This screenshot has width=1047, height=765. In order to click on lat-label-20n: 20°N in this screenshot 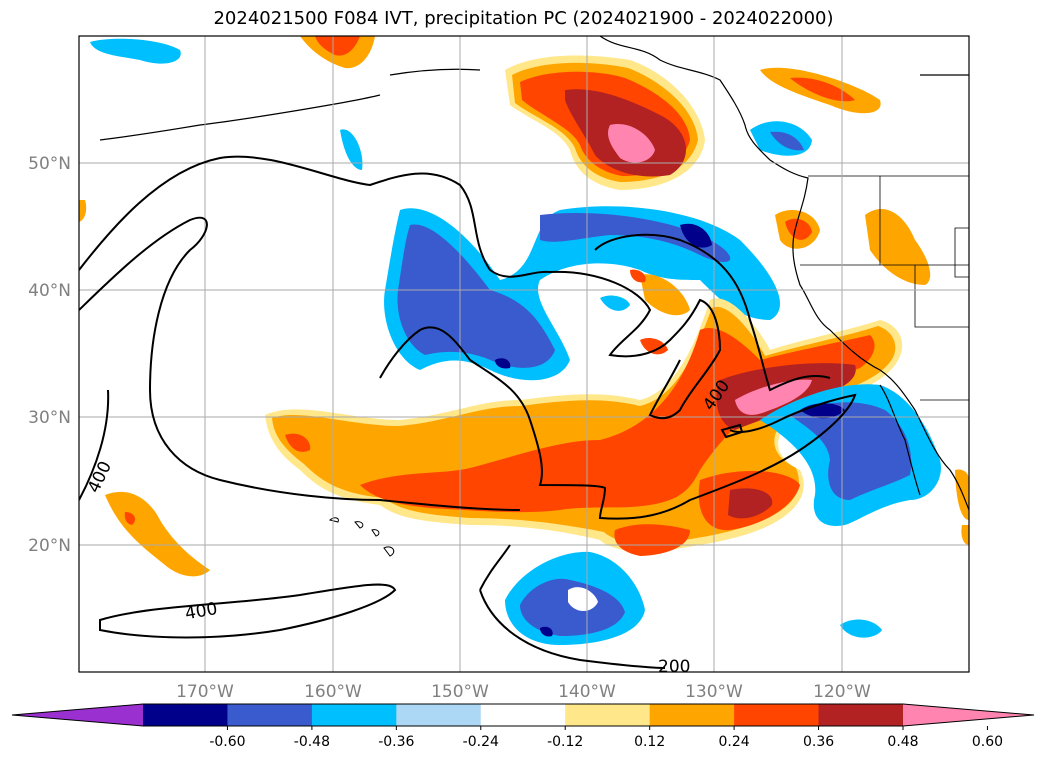, I will do `click(49, 546)`.